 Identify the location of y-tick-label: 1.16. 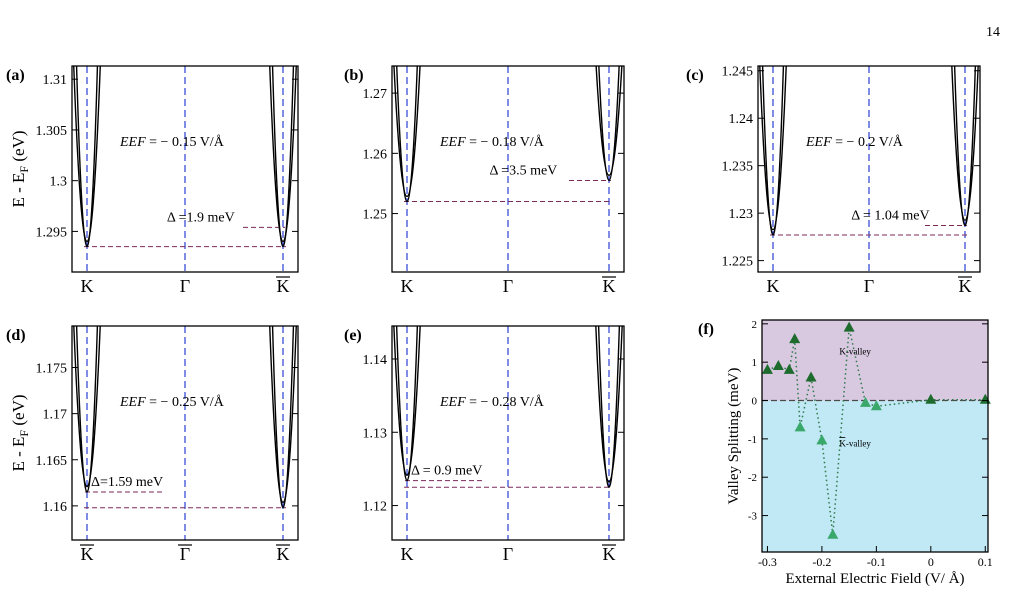
(55, 507).